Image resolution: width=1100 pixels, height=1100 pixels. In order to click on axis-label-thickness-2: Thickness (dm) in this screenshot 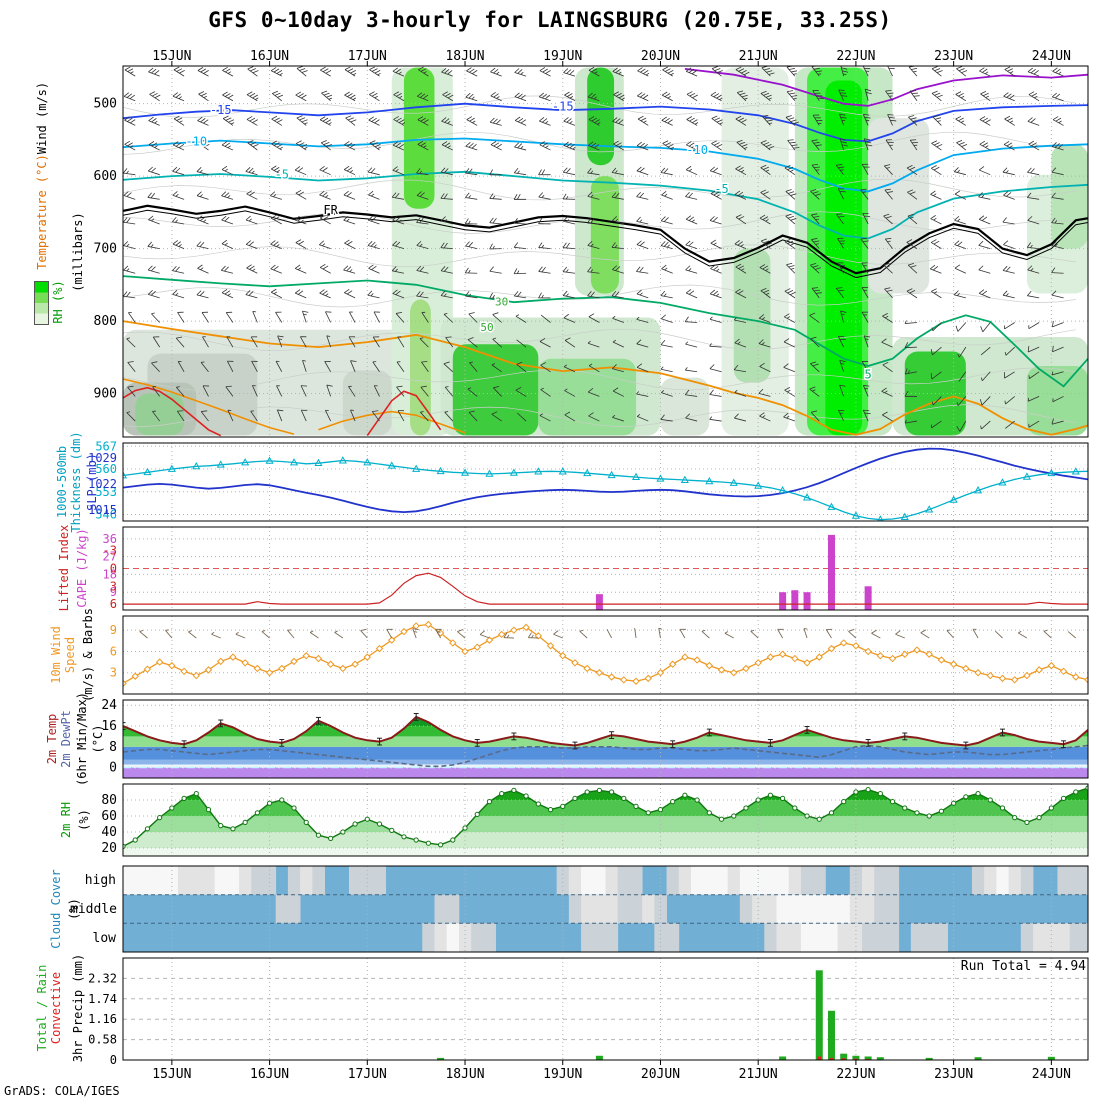, I will do `click(76, 482)`.